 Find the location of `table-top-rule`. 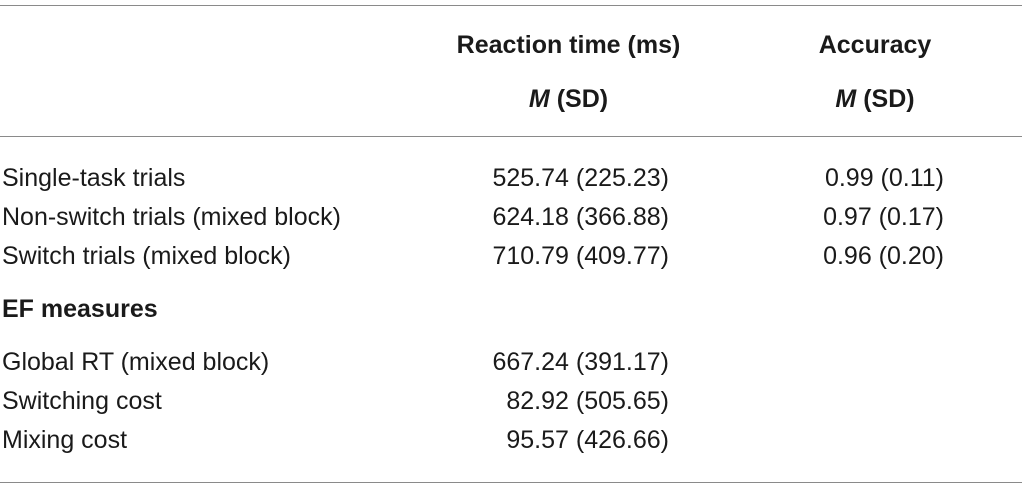

table-top-rule is located at coordinates (511, 5).